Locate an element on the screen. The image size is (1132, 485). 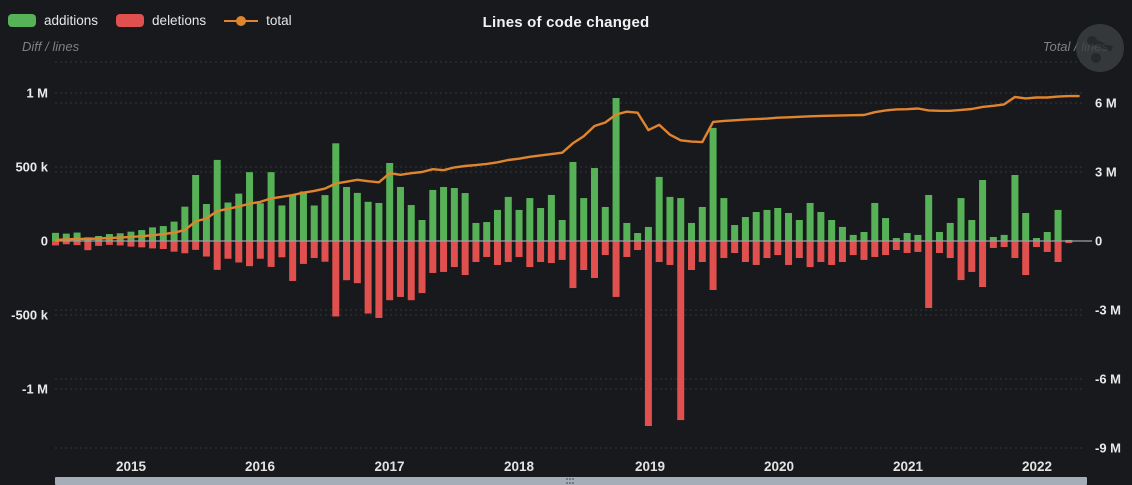
export-menu-button is located at coordinates (1100, 48).